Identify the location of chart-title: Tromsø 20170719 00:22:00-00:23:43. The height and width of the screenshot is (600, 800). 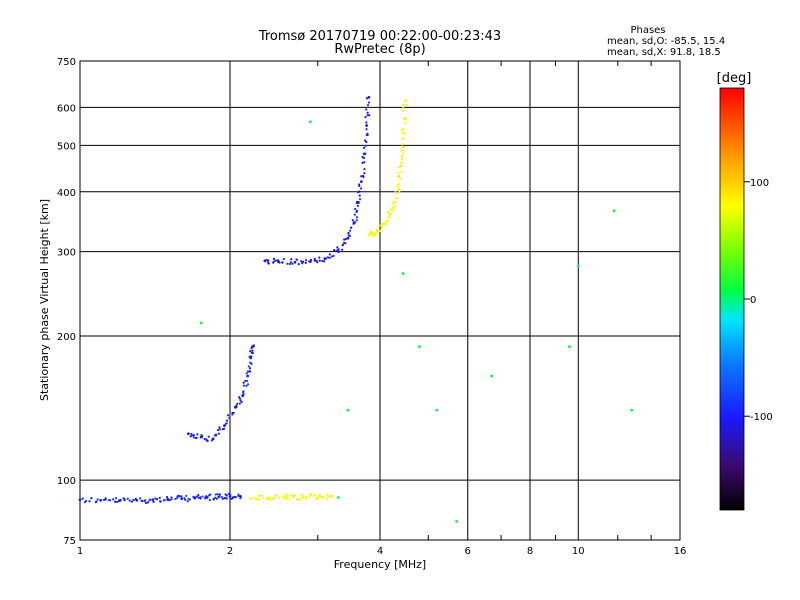
(379, 36).